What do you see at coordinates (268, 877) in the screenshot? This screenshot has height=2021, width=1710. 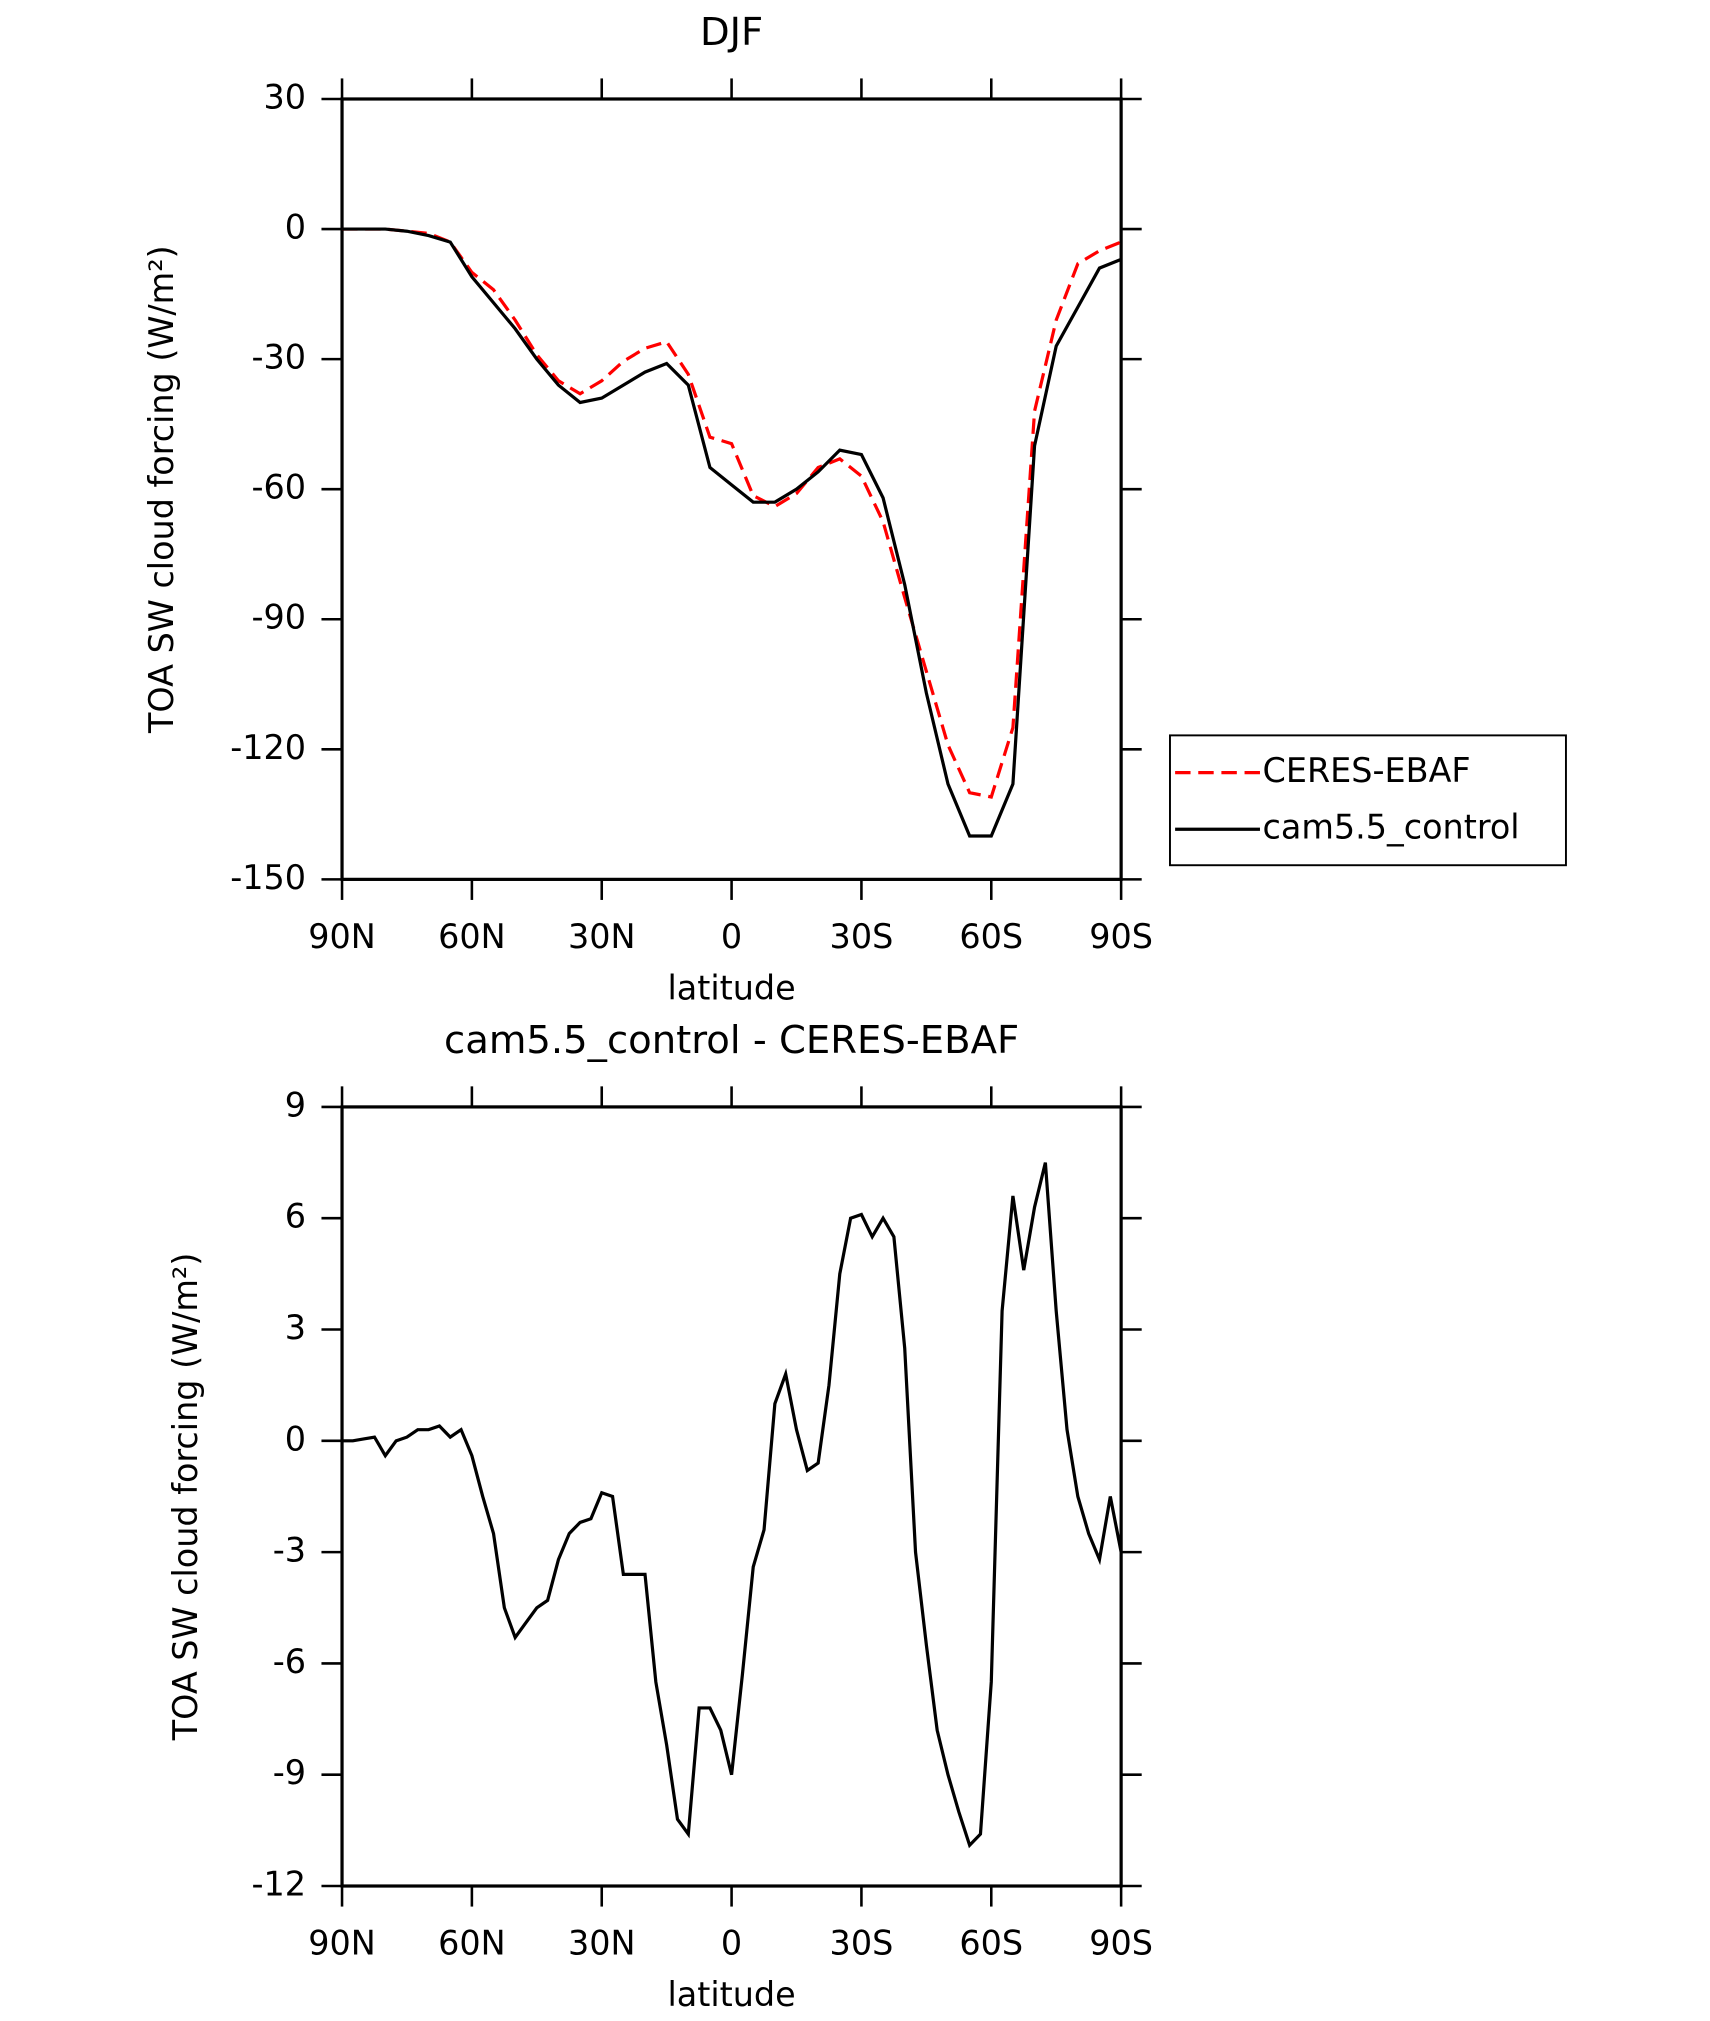 I see `y-tick-label: -150` at bounding box center [268, 877].